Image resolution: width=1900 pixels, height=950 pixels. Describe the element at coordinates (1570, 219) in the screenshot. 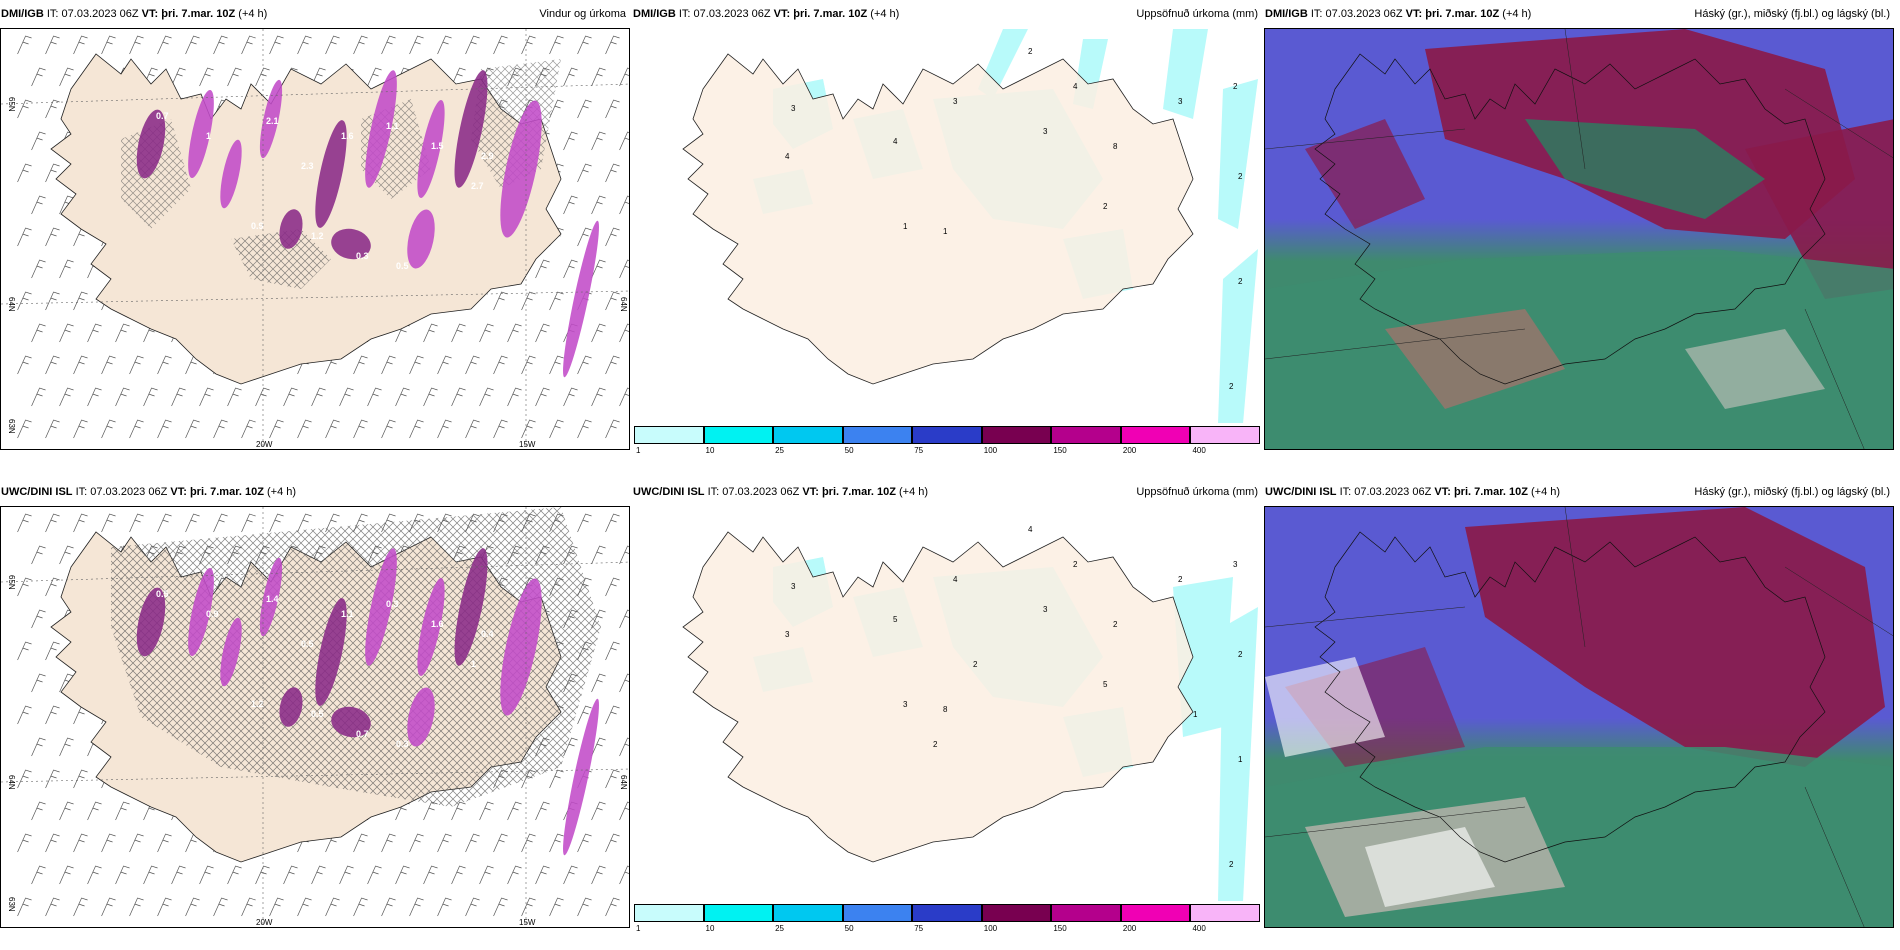

I see `coastline-overlay` at that location.